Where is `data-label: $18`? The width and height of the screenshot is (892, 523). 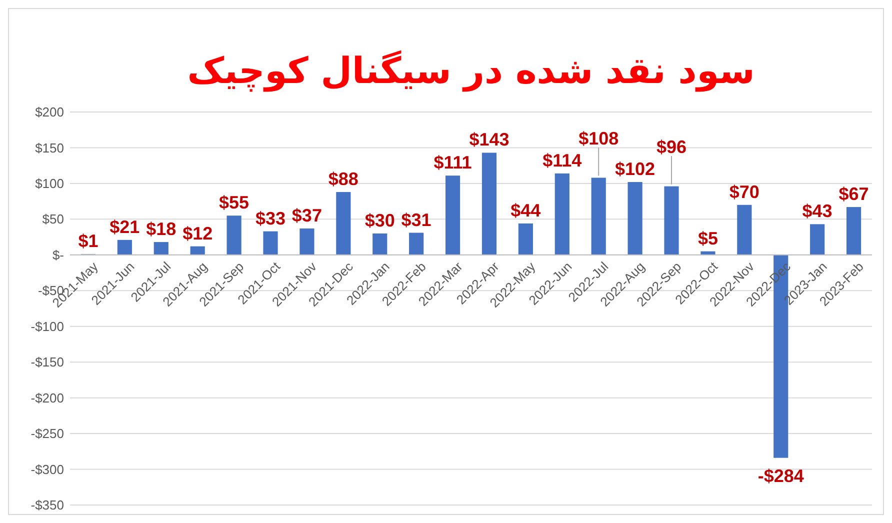 data-label: $18 is located at coordinates (161, 229).